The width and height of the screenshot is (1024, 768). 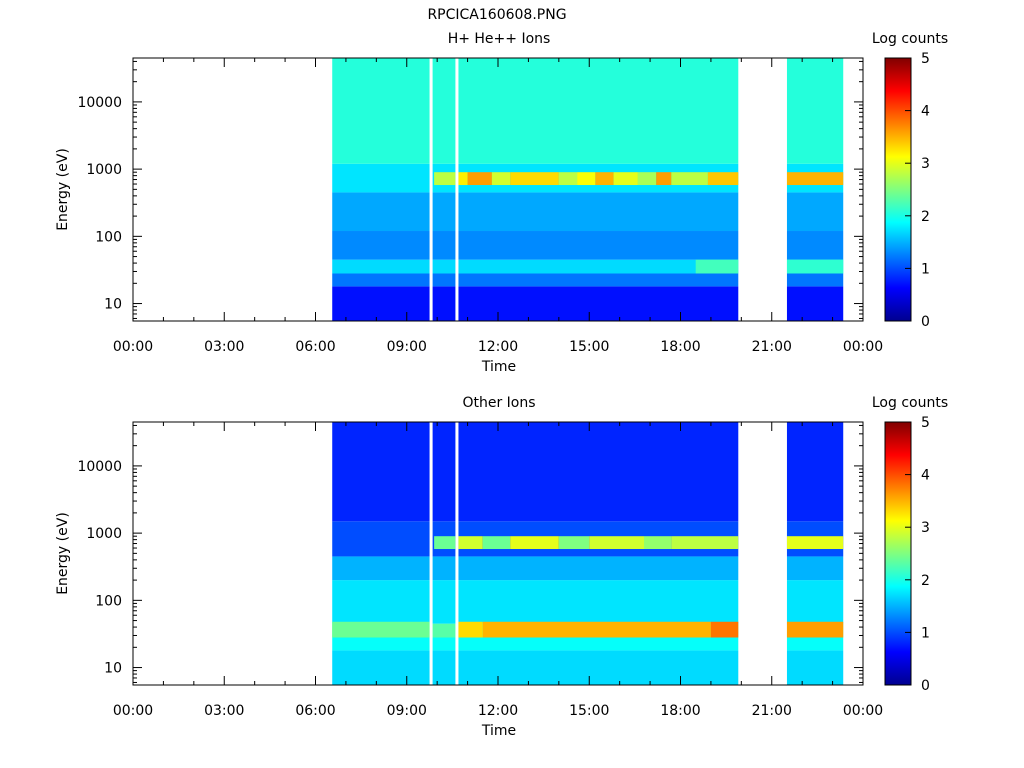 What do you see at coordinates (63, 189) in the screenshot?
I see `y-axis-label: Energy (eV)` at bounding box center [63, 189].